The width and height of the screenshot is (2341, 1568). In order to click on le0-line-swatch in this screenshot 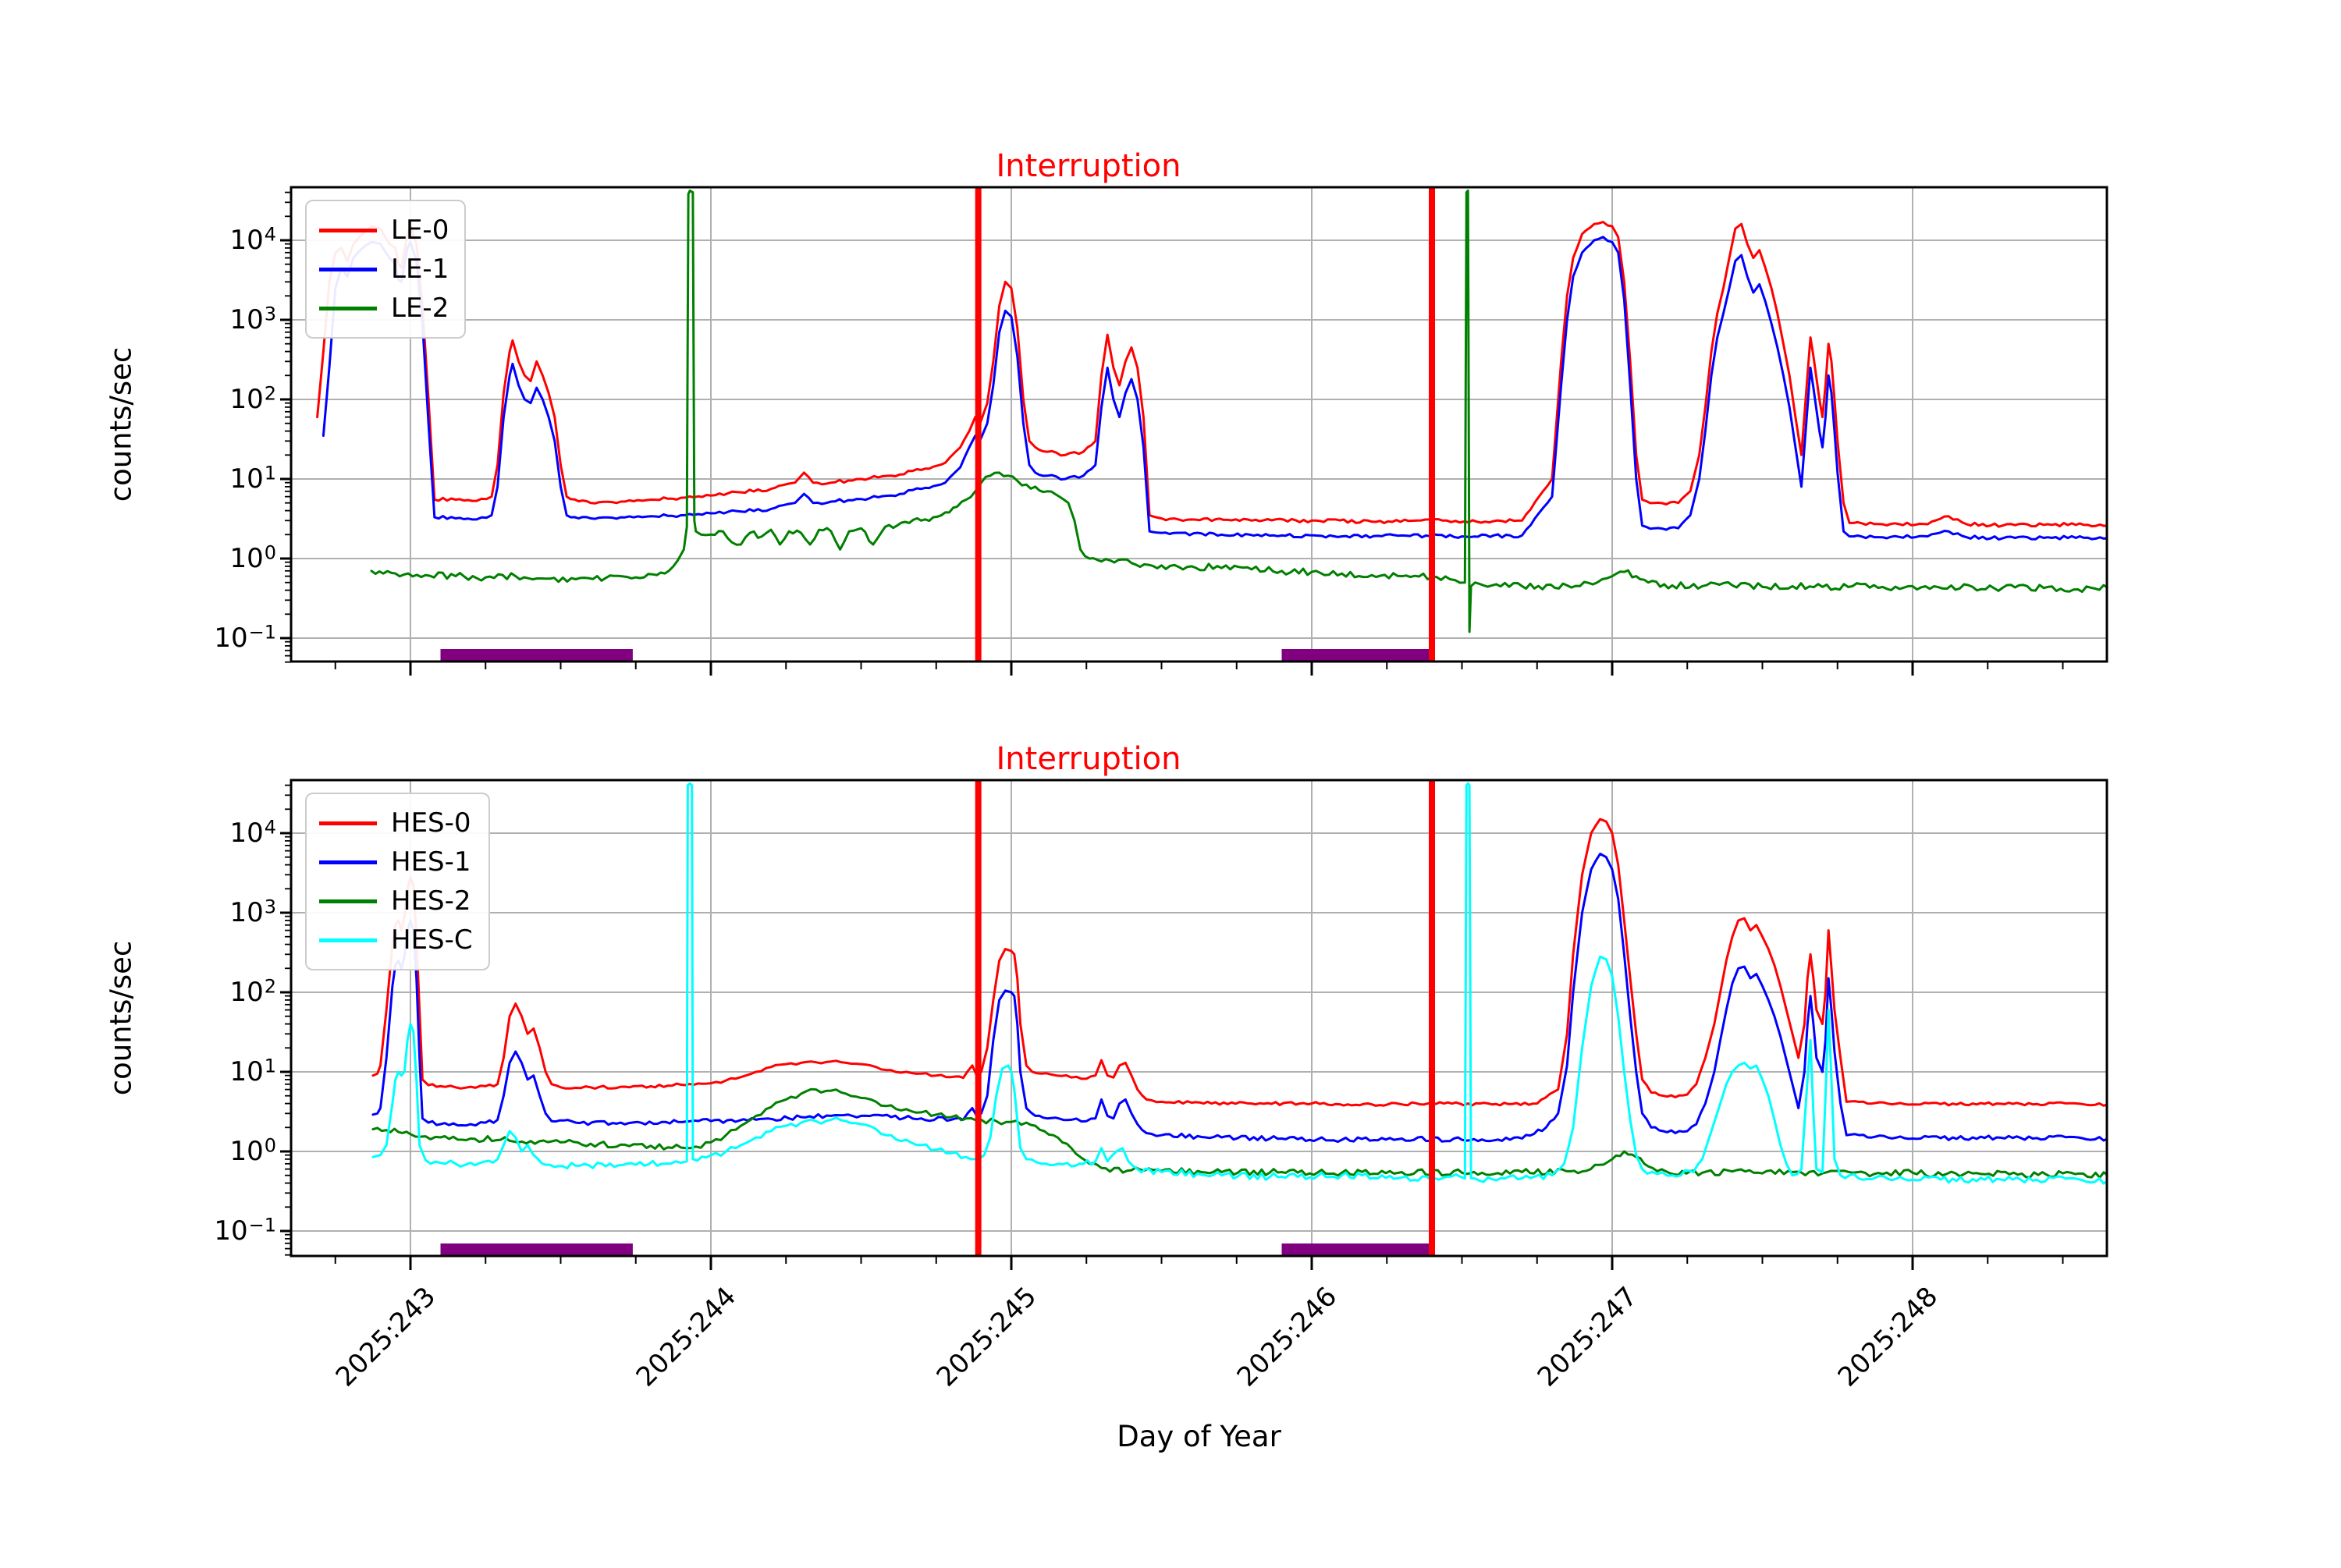, I will do `click(348, 230)`.